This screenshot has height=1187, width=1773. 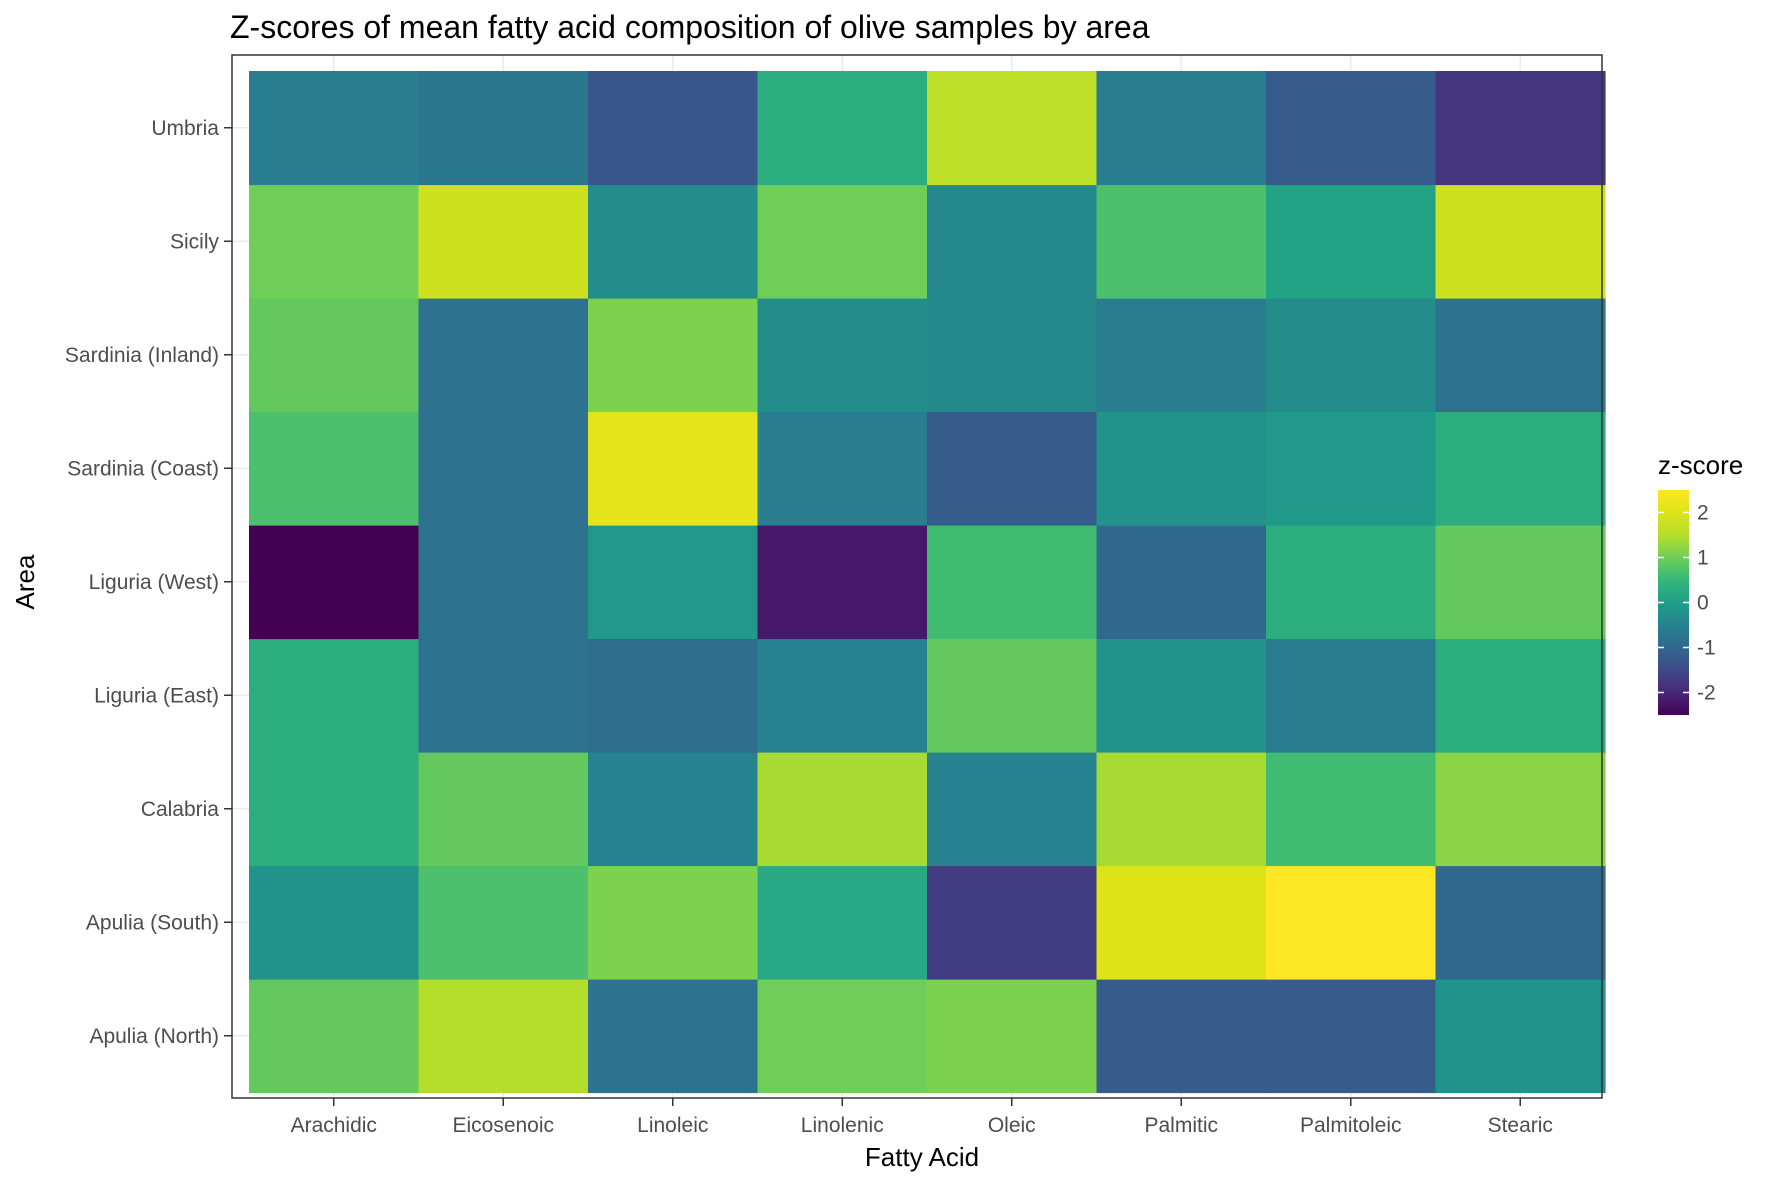 What do you see at coordinates (195, 241) in the screenshot?
I see `y-tick-label: Sicily` at bounding box center [195, 241].